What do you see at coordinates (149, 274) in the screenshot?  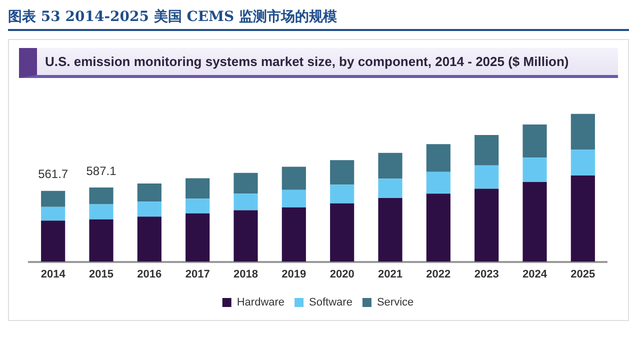 I see `x-tick-label: 2016` at bounding box center [149, 274].